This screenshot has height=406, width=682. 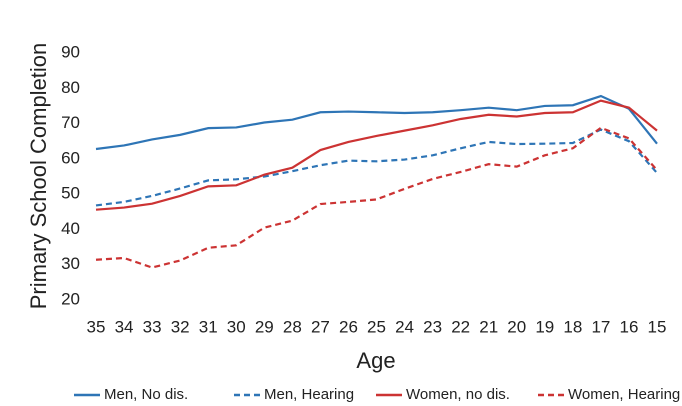 What do you see at coordinates (516, 326) in the screenshot?
I see `x-tick-label: 20` at bounding box center [516, 326].